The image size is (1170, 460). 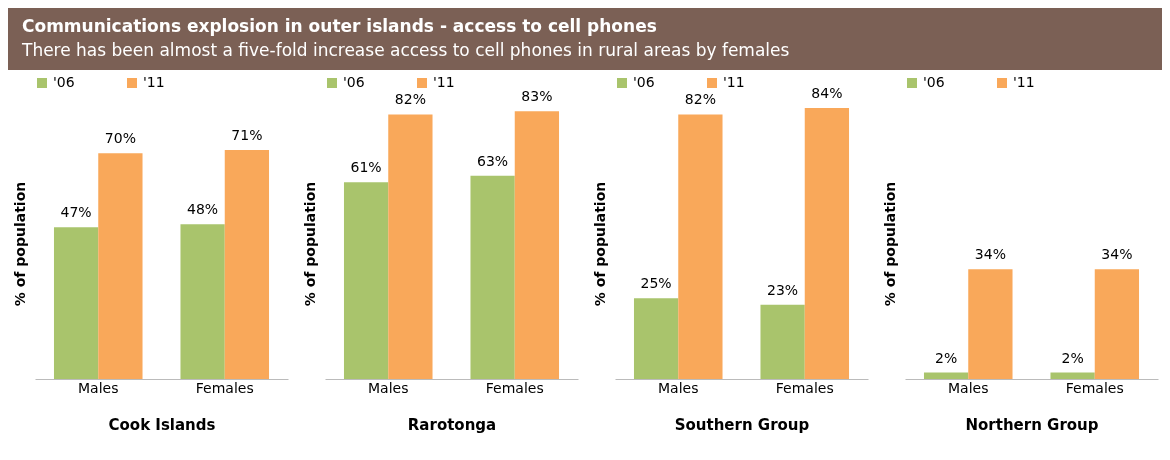 I want to click on data-label: 48%, so click(x=203, y=209).